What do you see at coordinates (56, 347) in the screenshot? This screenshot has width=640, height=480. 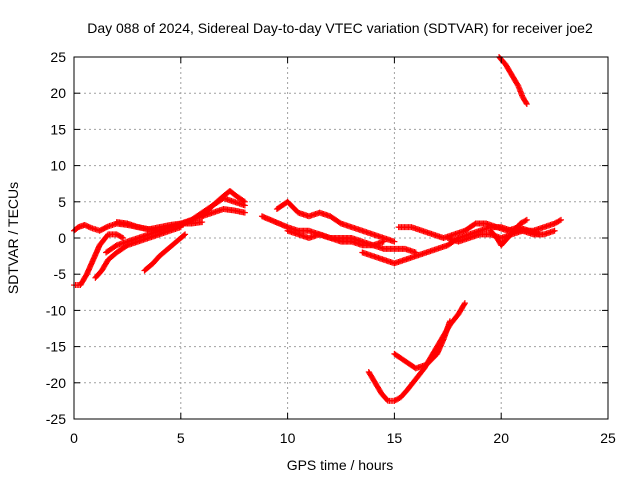 I see `y-tick-label: -15` at bounding box center [56, 347].